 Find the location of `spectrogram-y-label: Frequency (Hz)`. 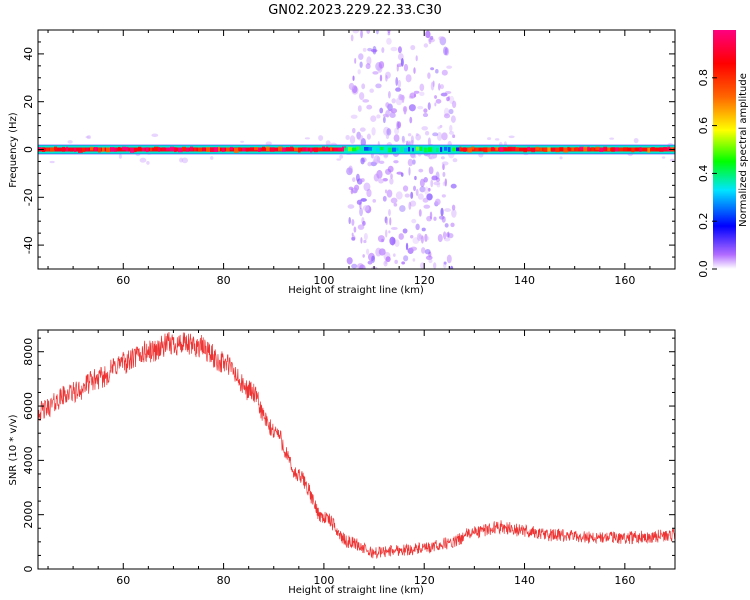

spectrogram-y-label: Frequency (Hz) is located at coordinates (13, 150).